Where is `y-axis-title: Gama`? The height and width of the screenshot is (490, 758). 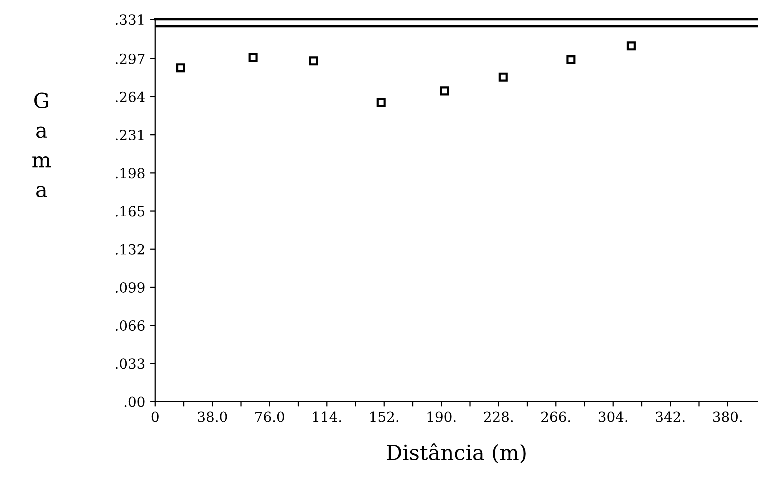
y-axis-title: Gama is located at coordinates (41, 145).